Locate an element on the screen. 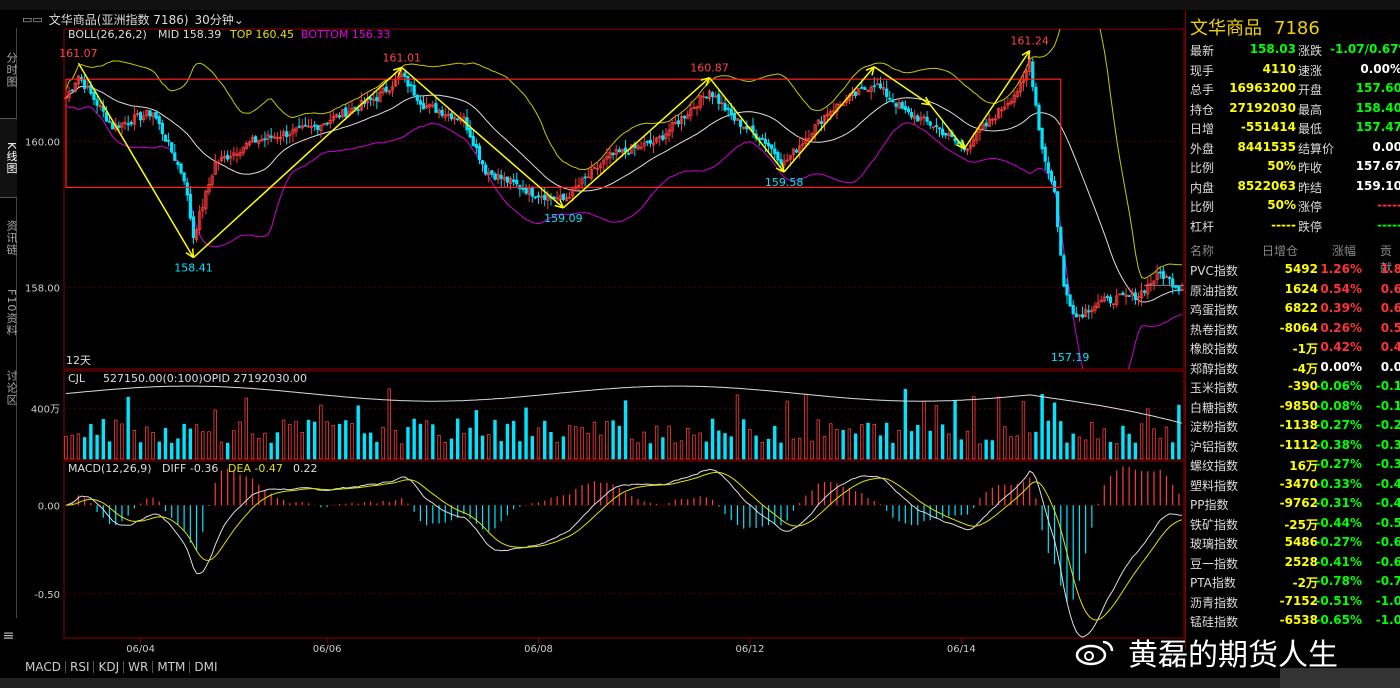  header-name: 名称 is located at coordinates (1202, 251).